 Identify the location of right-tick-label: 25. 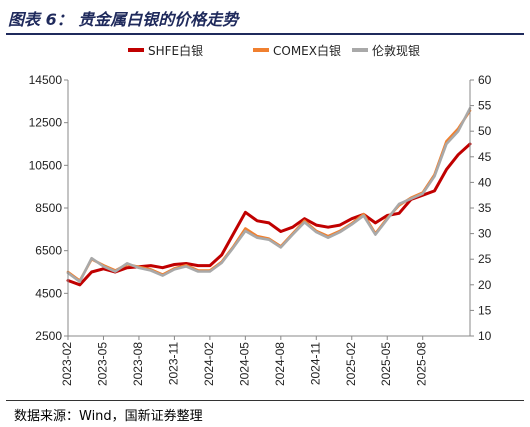
(485, 259).